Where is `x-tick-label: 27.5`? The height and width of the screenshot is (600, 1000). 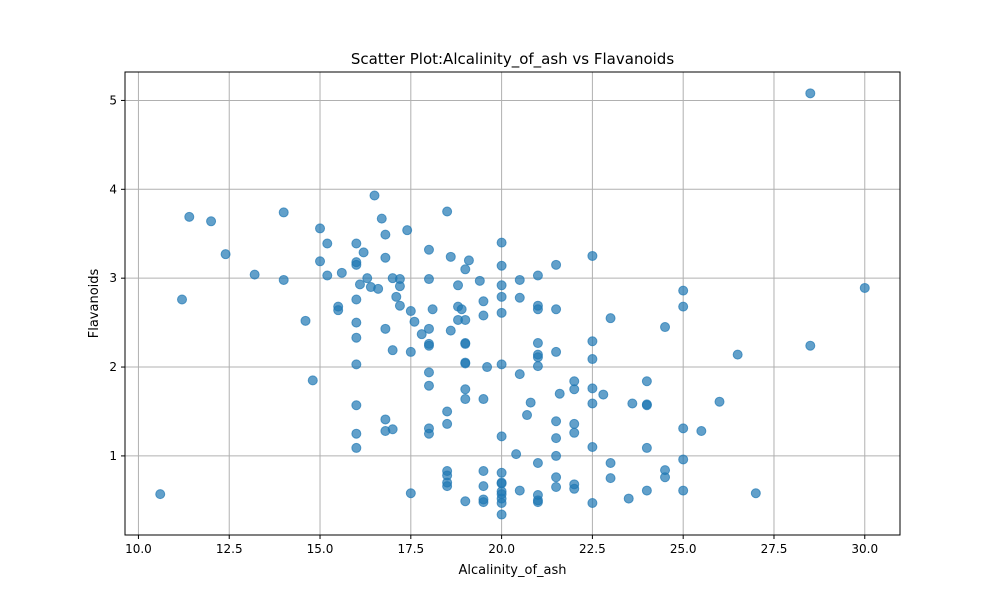
x-tick-label: 27.5 is located at coordinates (774, 549).